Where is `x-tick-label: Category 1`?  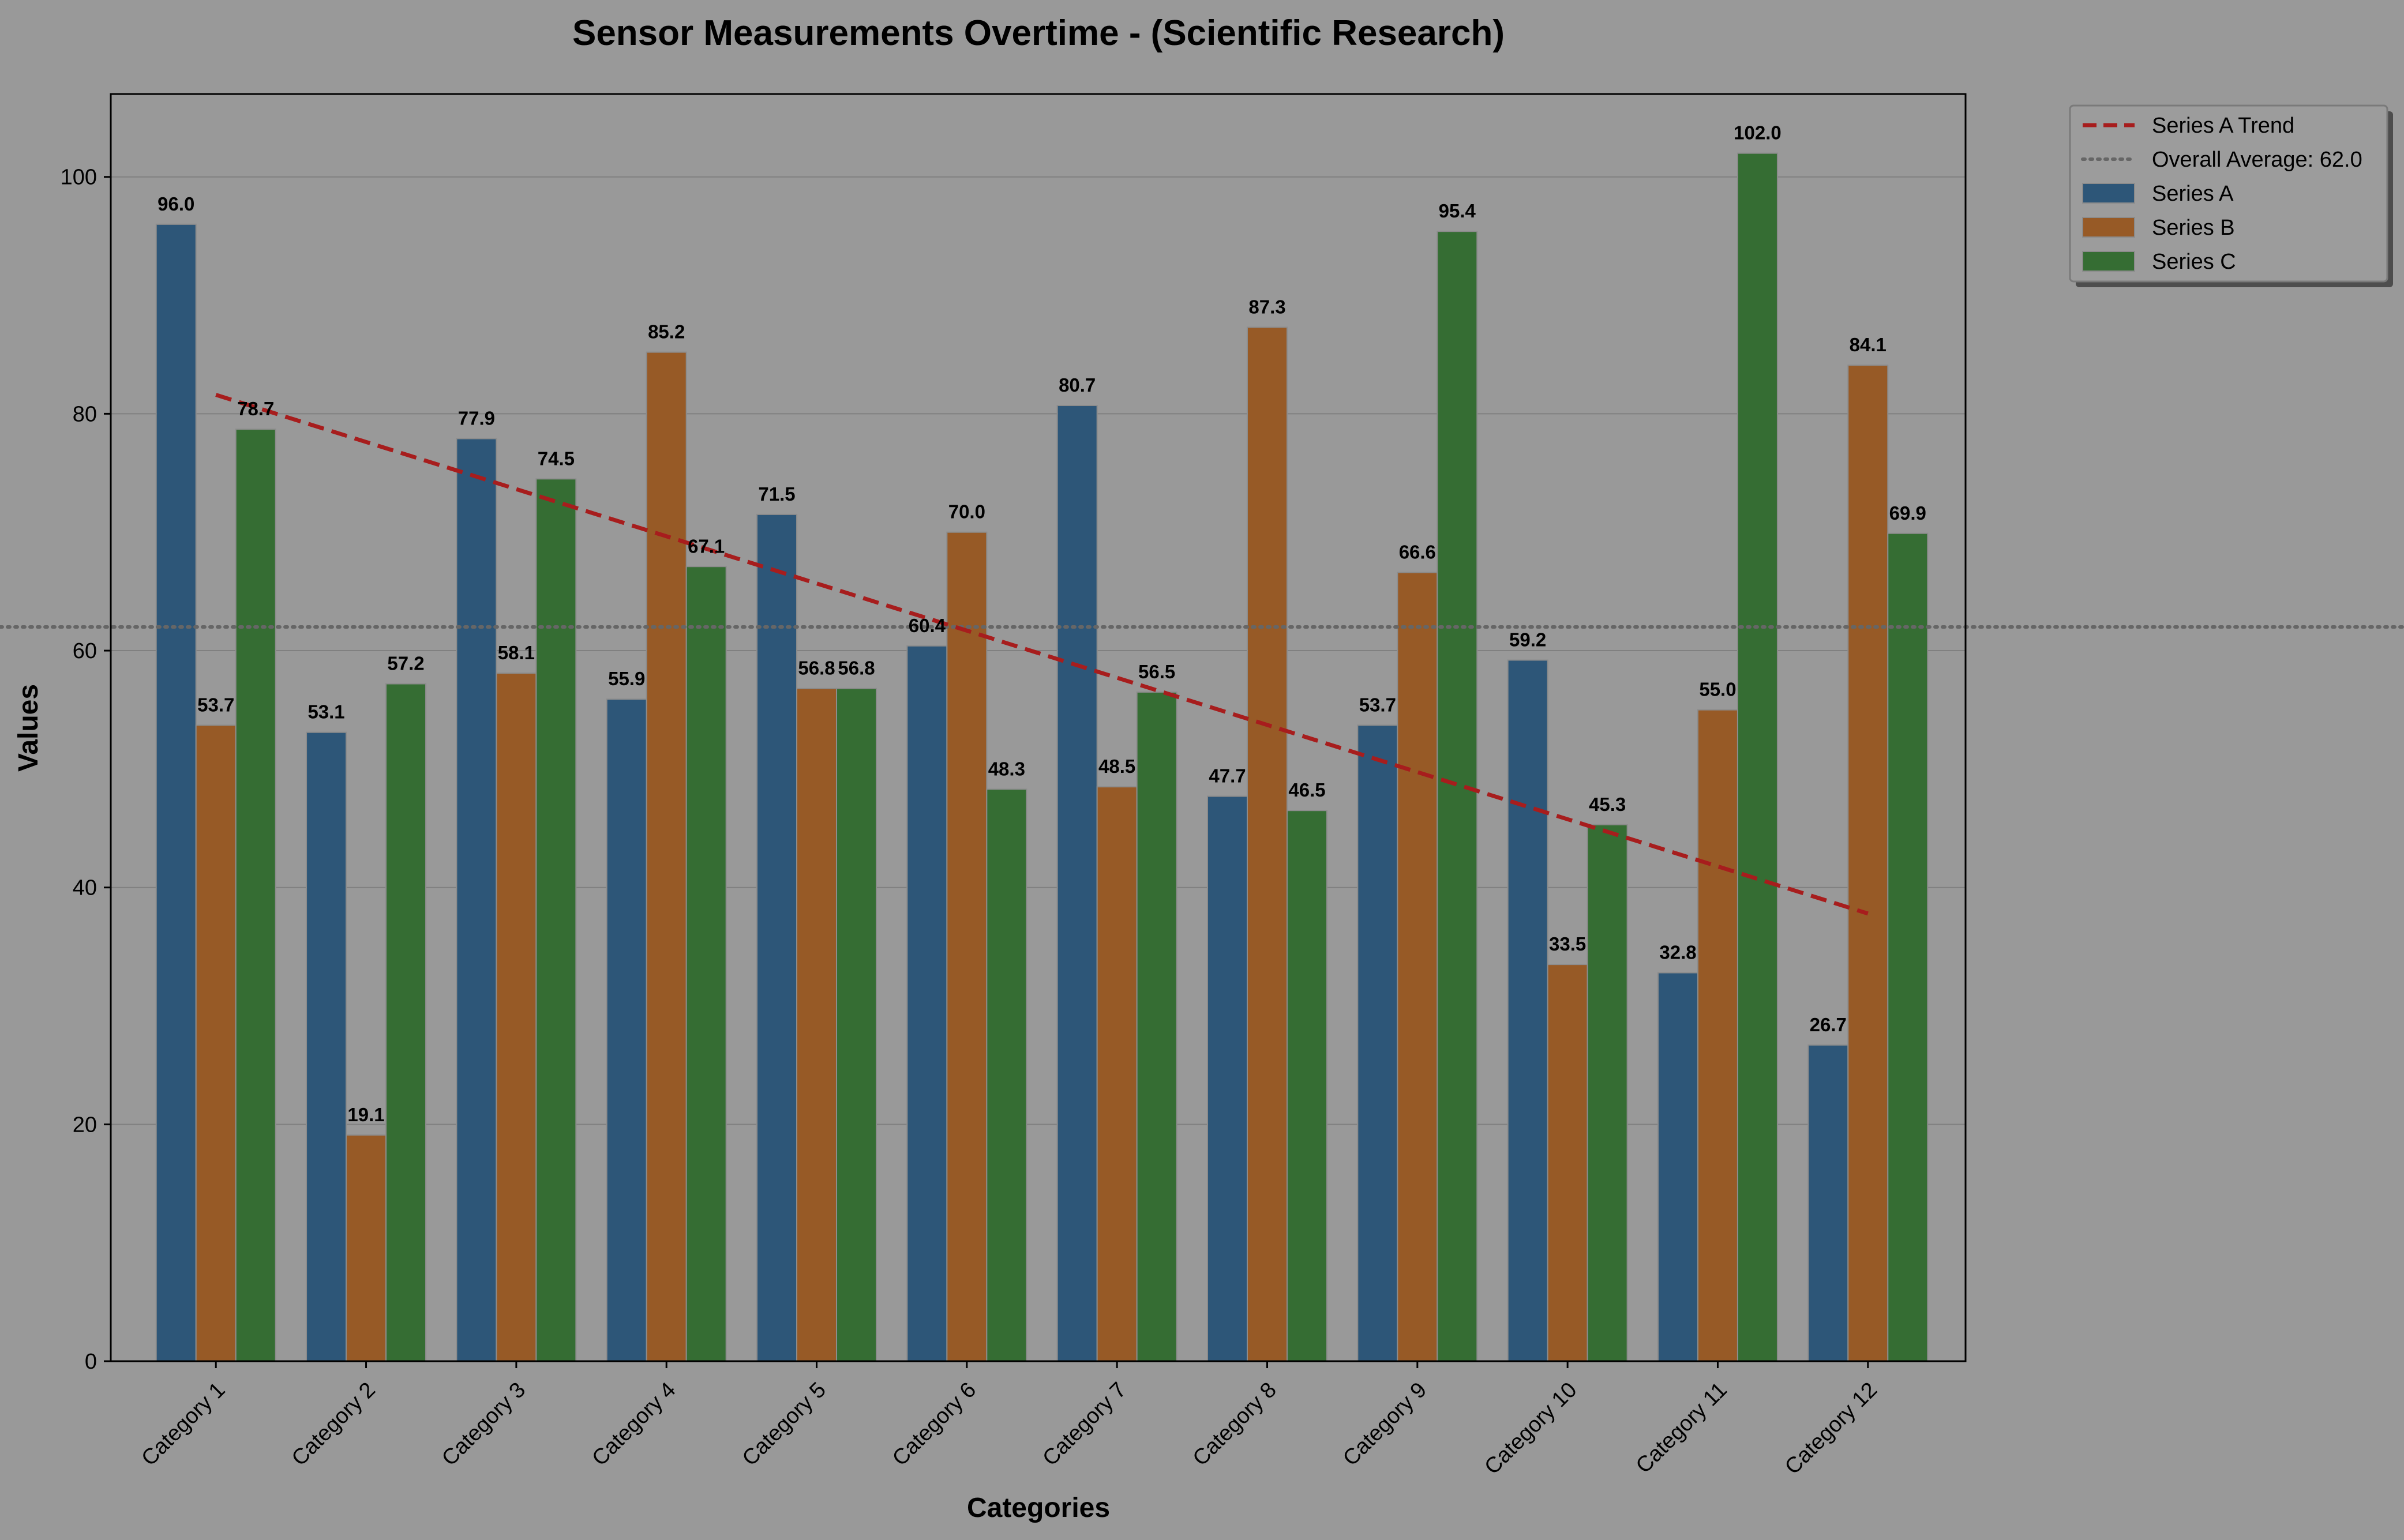
x-tick-label: Category 1 is located at coordinates (184, 1424).